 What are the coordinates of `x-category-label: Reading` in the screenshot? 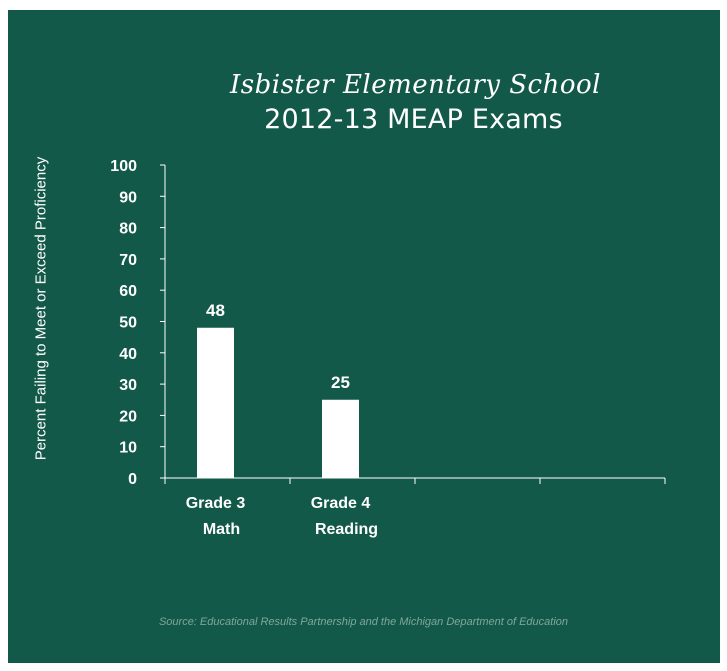 It's located at (346, 529).